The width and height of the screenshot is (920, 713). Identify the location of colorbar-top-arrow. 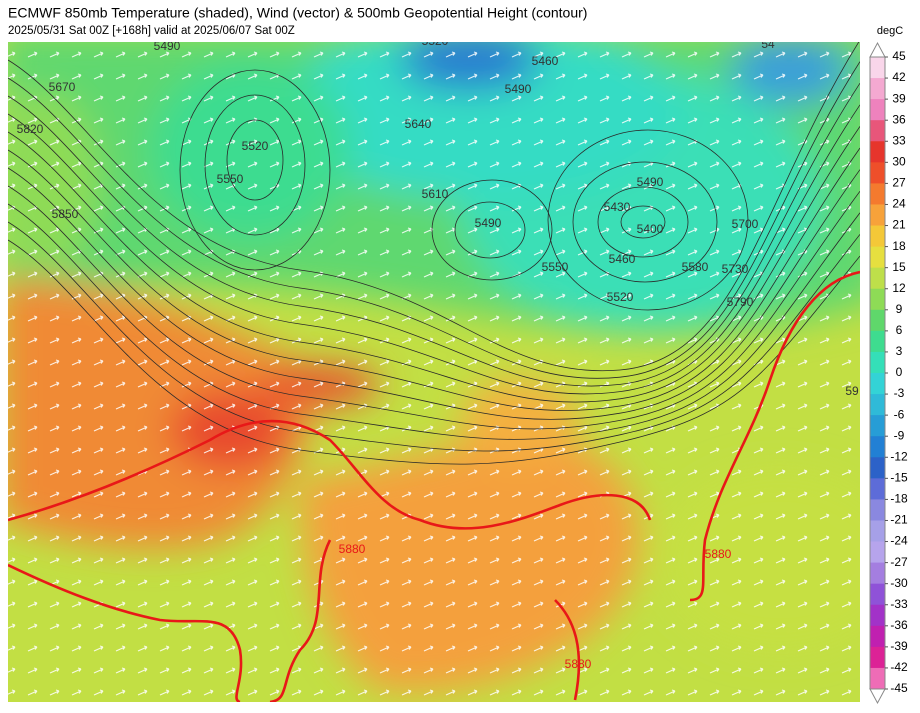
(877, 49).